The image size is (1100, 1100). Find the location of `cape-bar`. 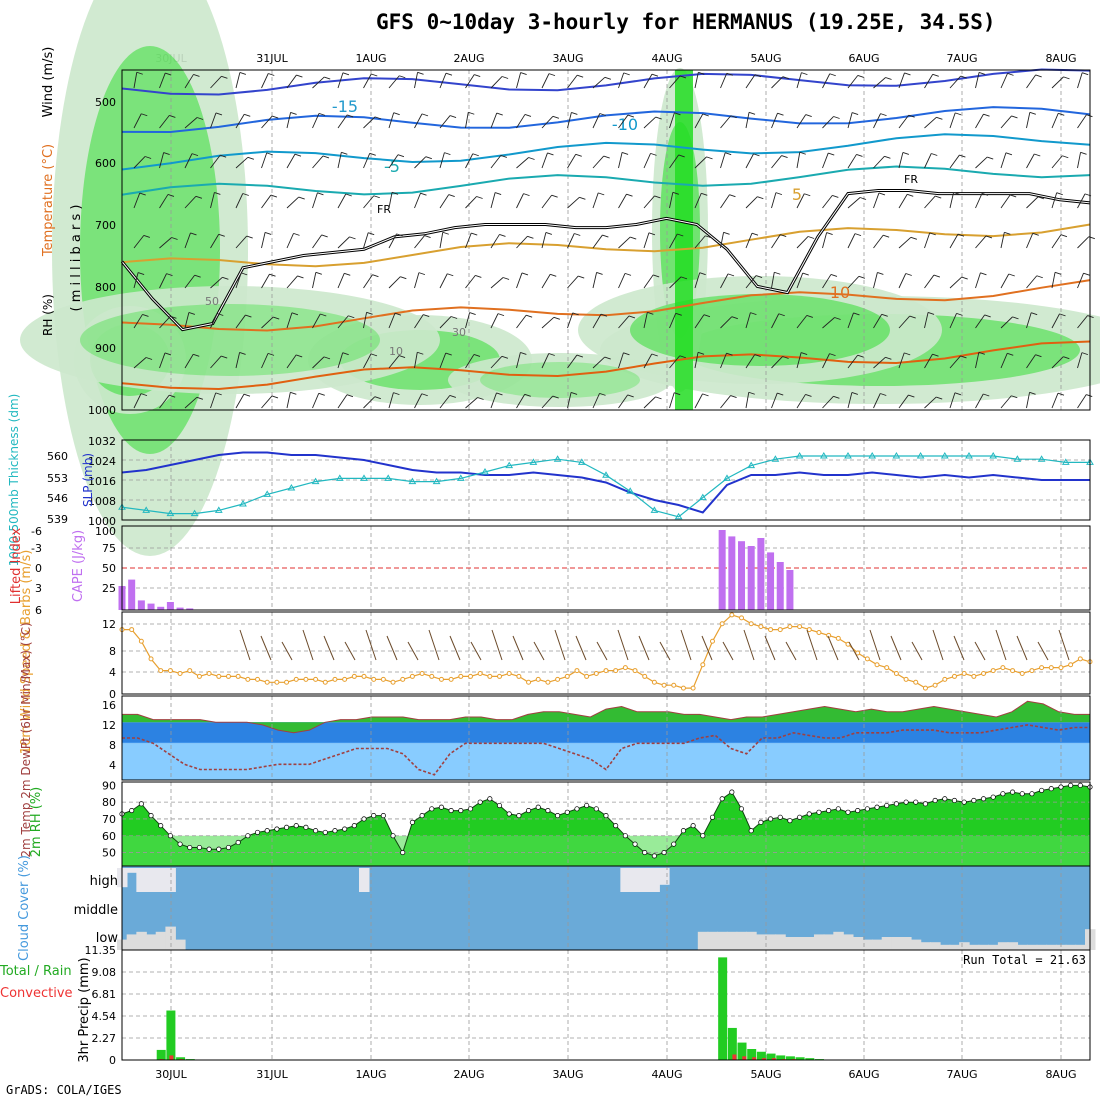

cape-bar is located at coordinates (180, 608).